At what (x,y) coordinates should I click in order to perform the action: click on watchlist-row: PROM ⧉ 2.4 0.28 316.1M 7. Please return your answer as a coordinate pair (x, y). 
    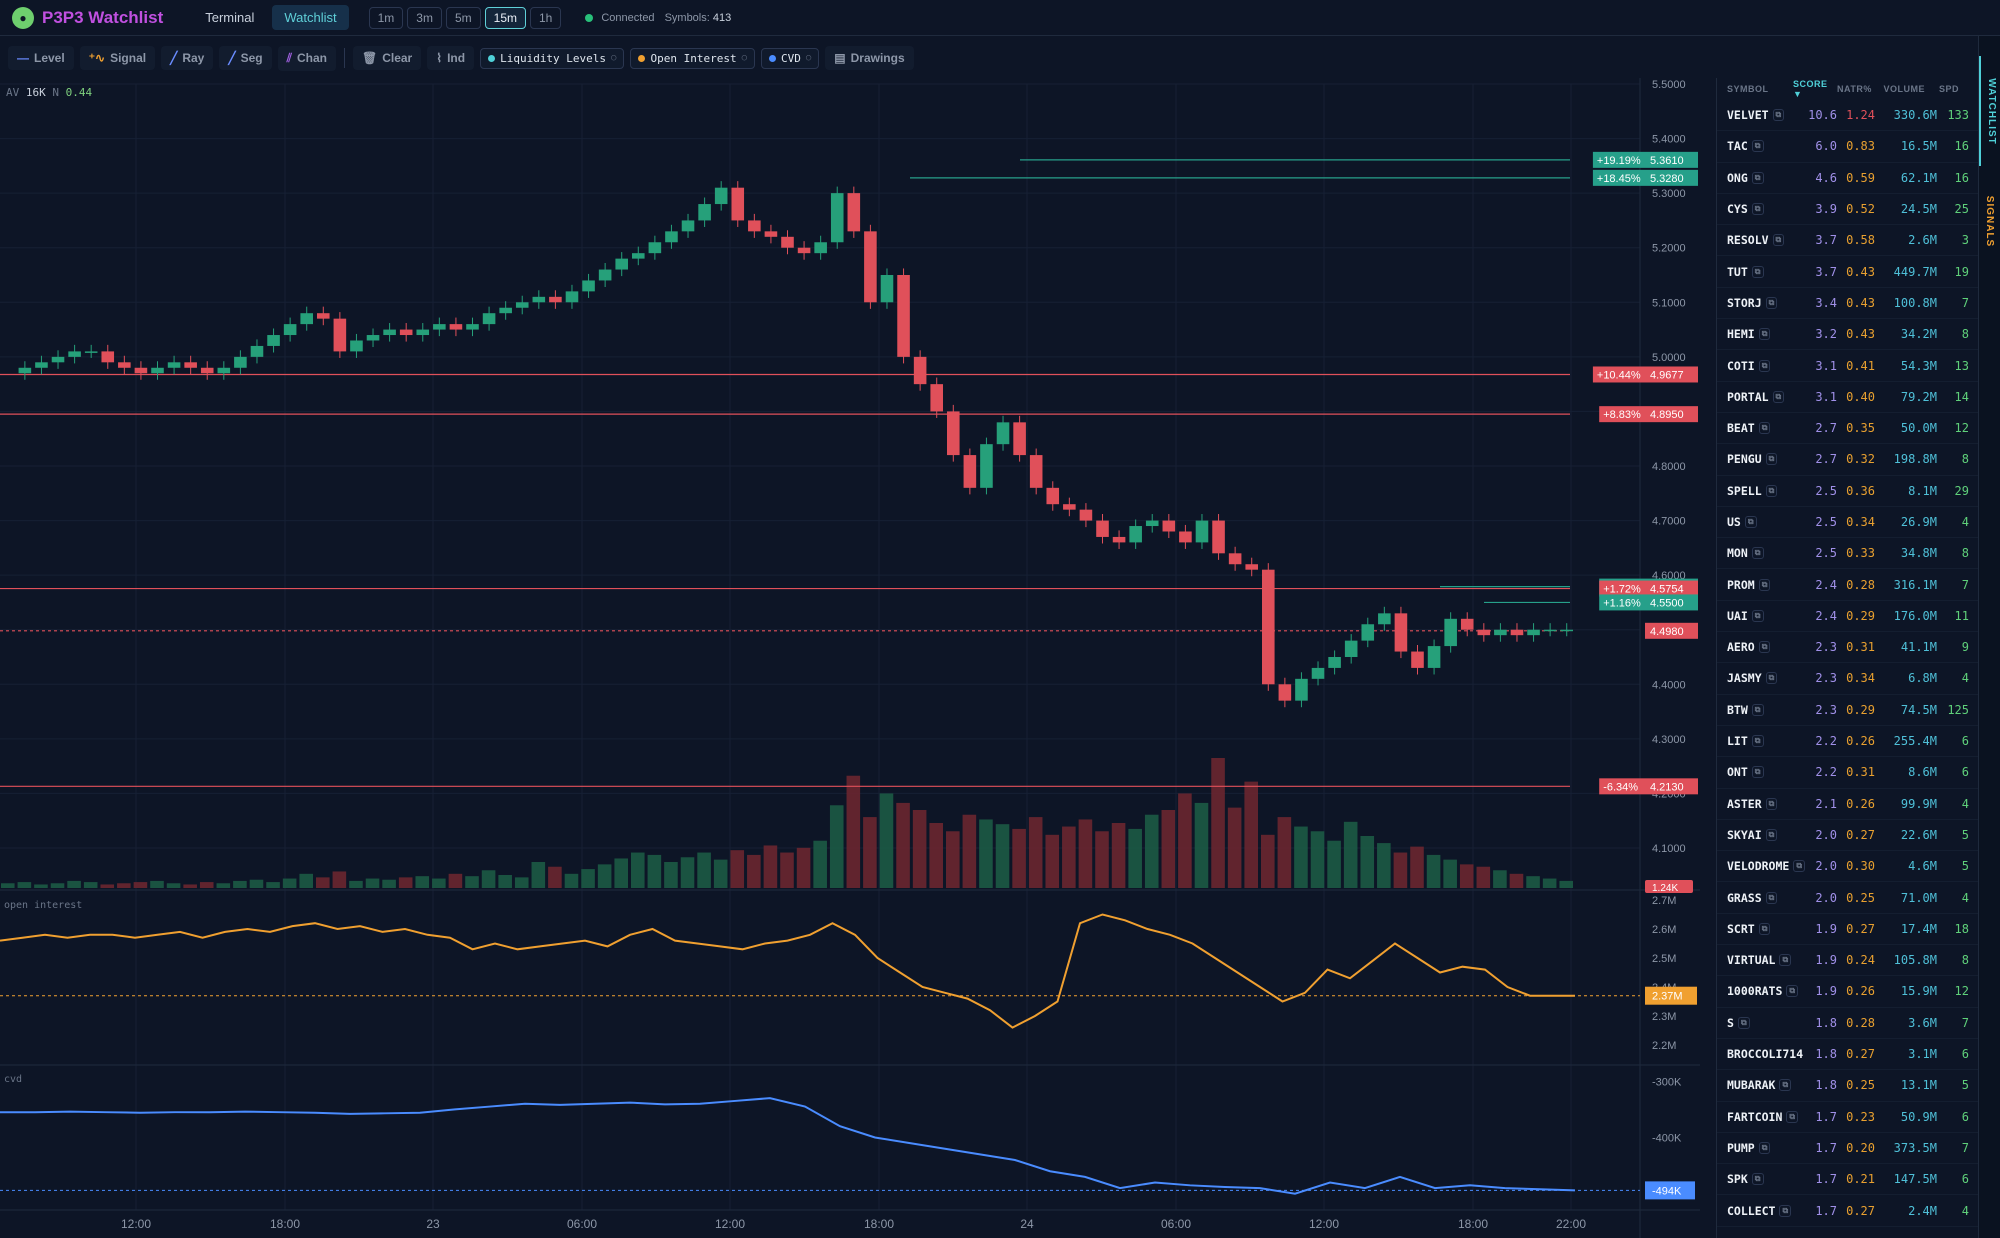
    Looking at the image, I should click on (1847, 585).